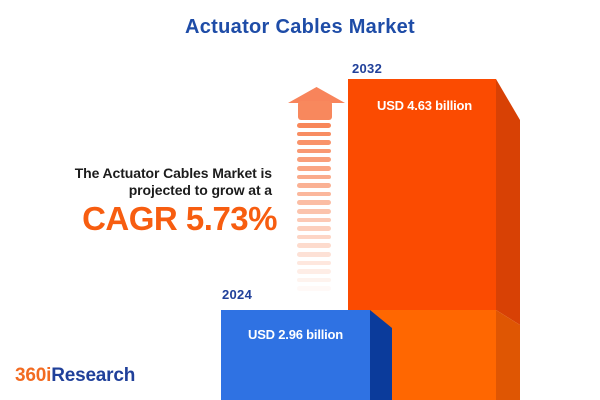  What do you see at coordinates (508, 355) in the screenshot?
I see `bar-2032-side-lower` at bounding box center [508, 355].